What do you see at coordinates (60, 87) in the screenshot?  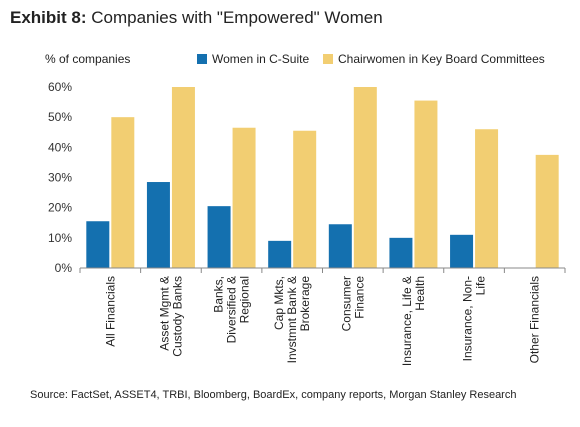 I see `y-tick-label: 60%` at bounding box center [60, 87].